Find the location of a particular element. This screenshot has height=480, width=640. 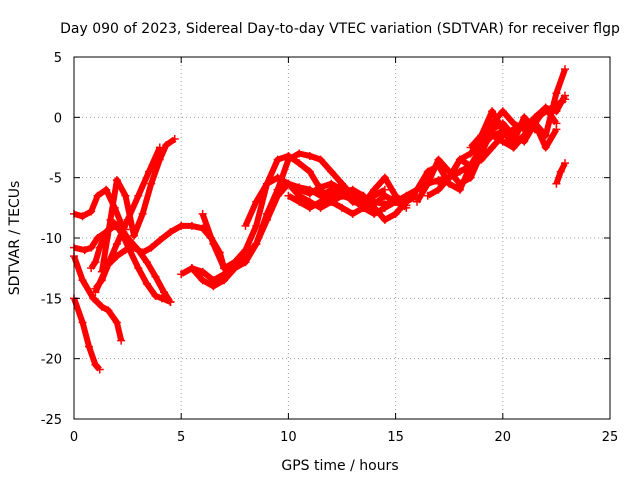

y-tick-label: -20 is located at coordinates (51, 360).